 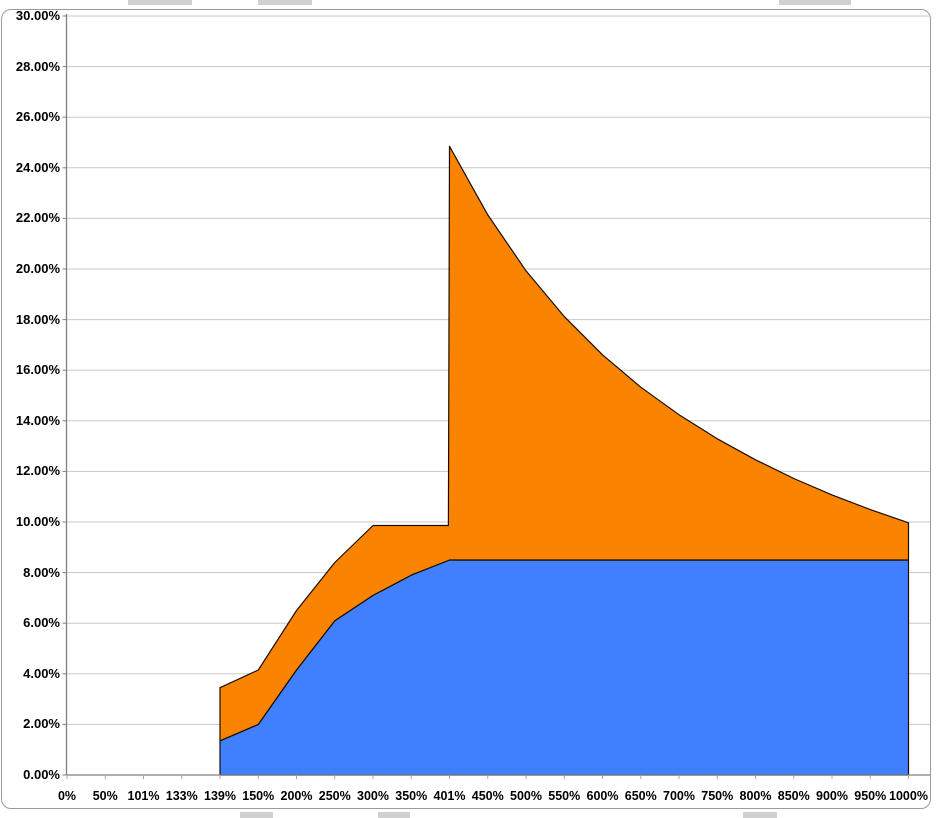 I want to click on x-axis-tick-label: 750%, so click(x=717, y=796).